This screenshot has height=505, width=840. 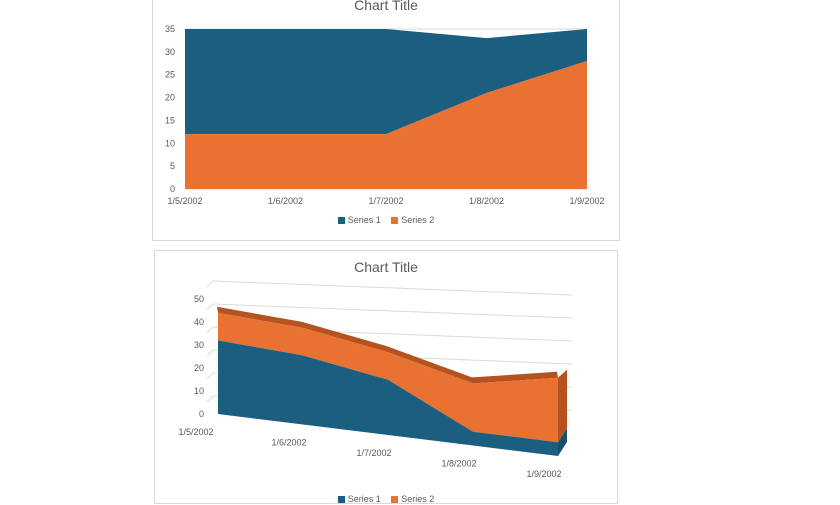 What do you see at coordinates (170, 120) in the screenshot?
I see `y-tick-label: 15` at bounding box center [170, 120].